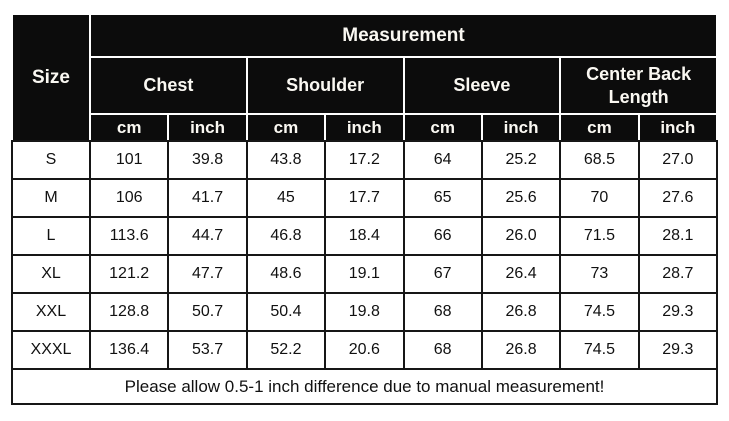  I want to click on size-cell: XL, so click(51, 274).